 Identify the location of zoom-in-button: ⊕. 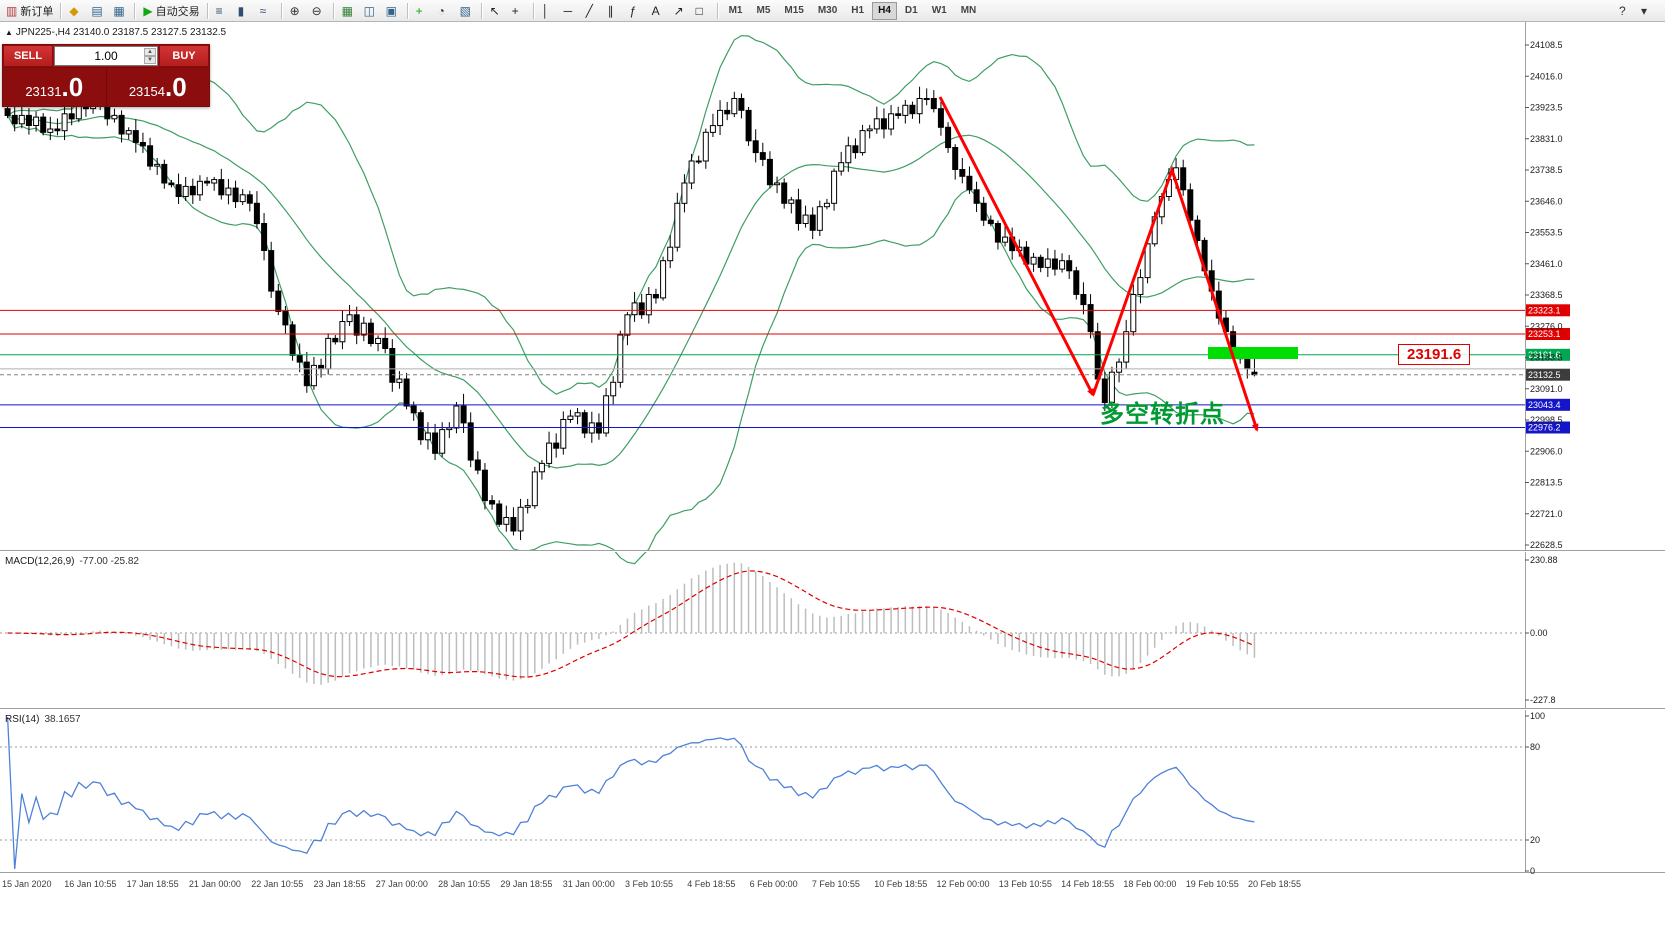
(297, 10).